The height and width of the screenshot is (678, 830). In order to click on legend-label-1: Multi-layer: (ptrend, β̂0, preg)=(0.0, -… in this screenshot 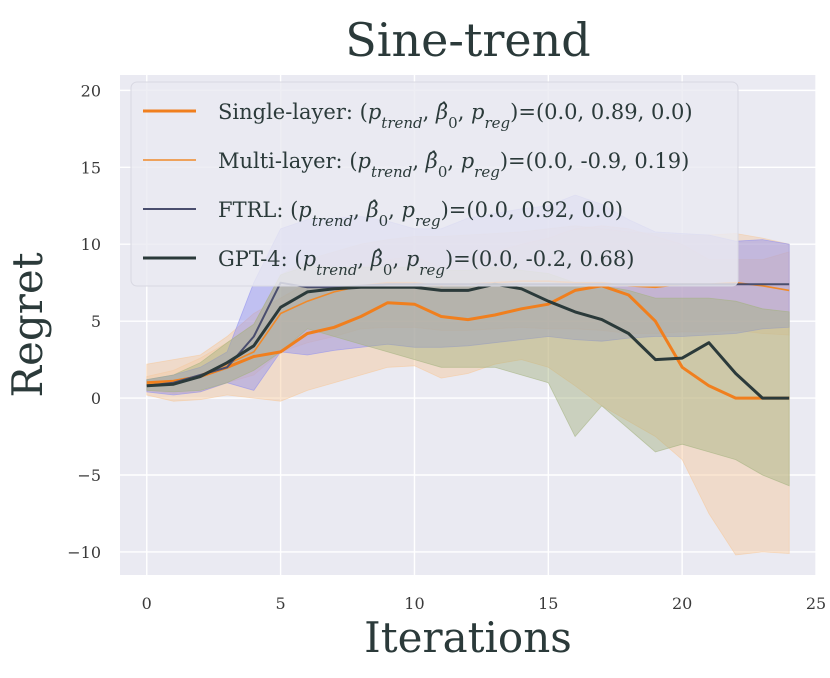, I will do `click(453, 165)`.